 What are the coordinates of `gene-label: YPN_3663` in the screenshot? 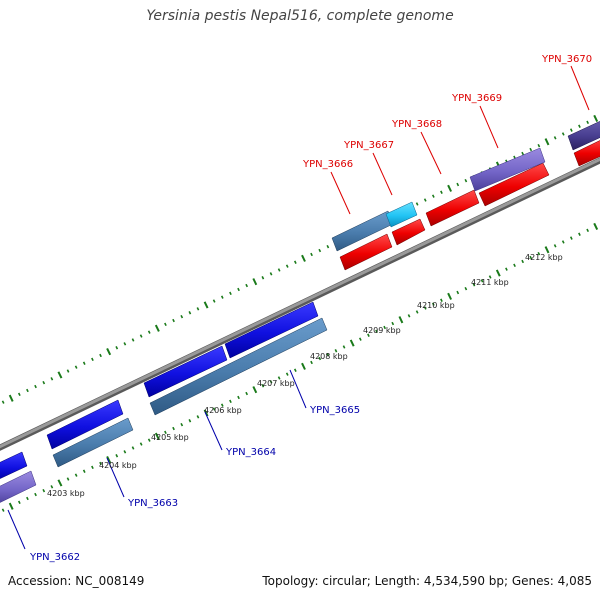 It's located at (152, 503).